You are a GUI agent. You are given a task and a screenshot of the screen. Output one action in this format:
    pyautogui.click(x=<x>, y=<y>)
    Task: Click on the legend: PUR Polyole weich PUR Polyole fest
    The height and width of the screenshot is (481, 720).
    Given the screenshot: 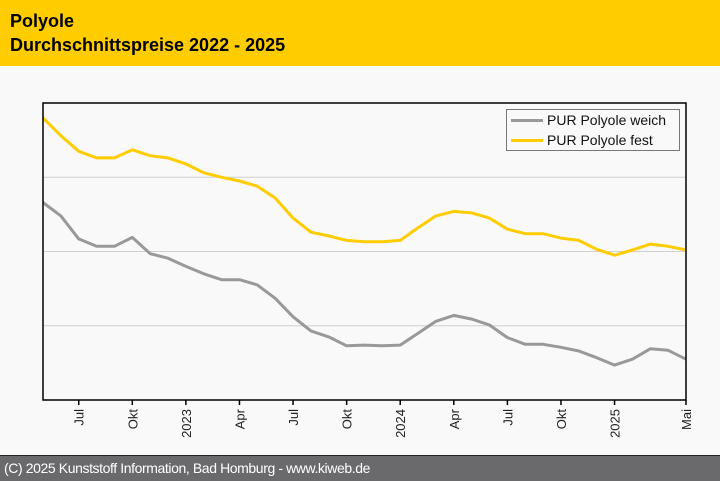 What is the action you would take?
    pyautogui.click(x=593, y=130)
    